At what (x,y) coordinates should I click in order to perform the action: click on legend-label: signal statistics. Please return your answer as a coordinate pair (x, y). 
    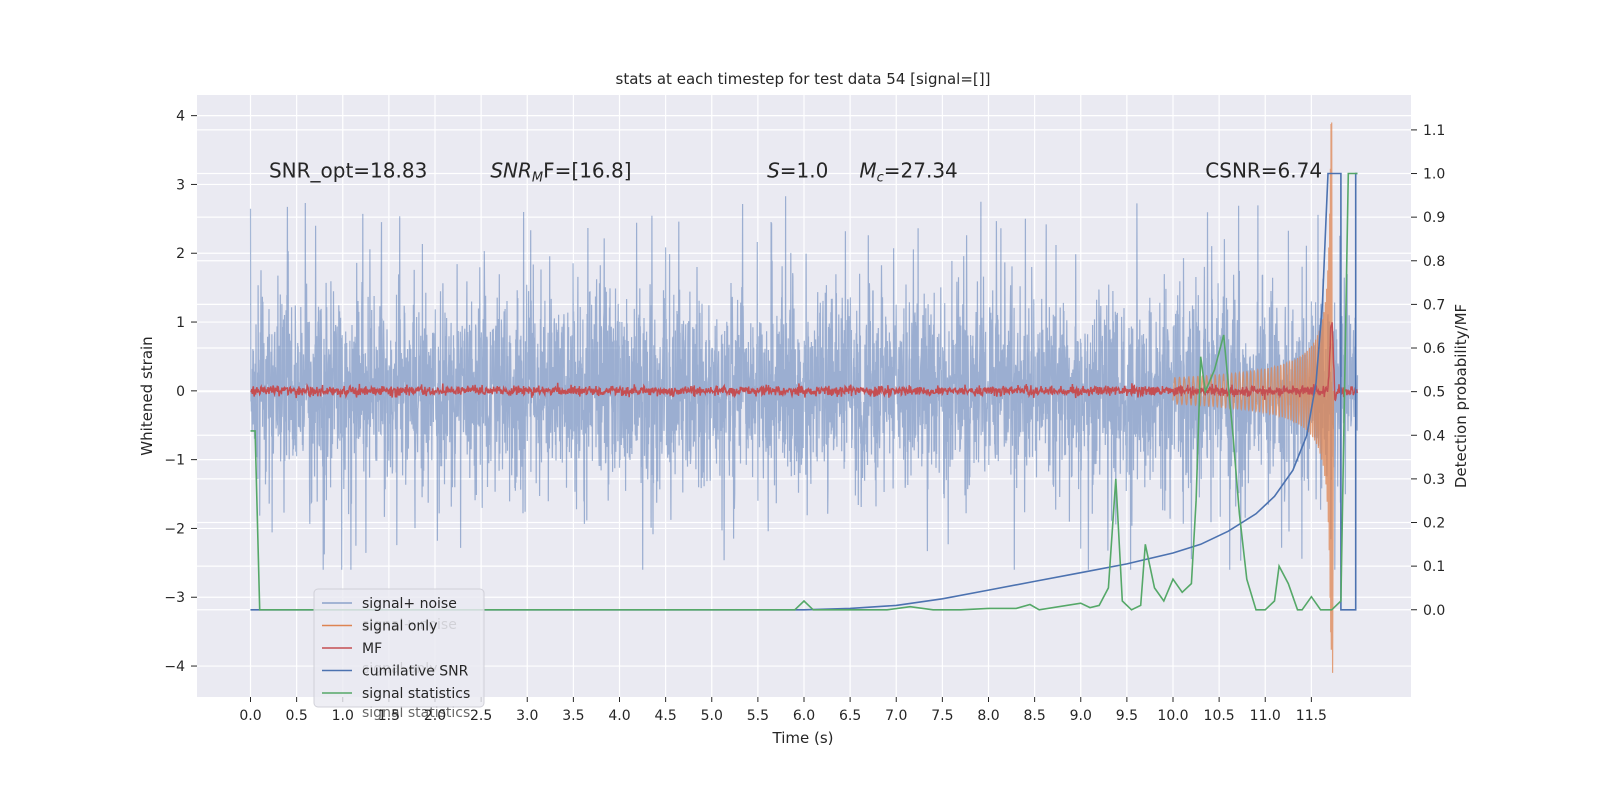
    Looking at the image, I should click on (416, 694).